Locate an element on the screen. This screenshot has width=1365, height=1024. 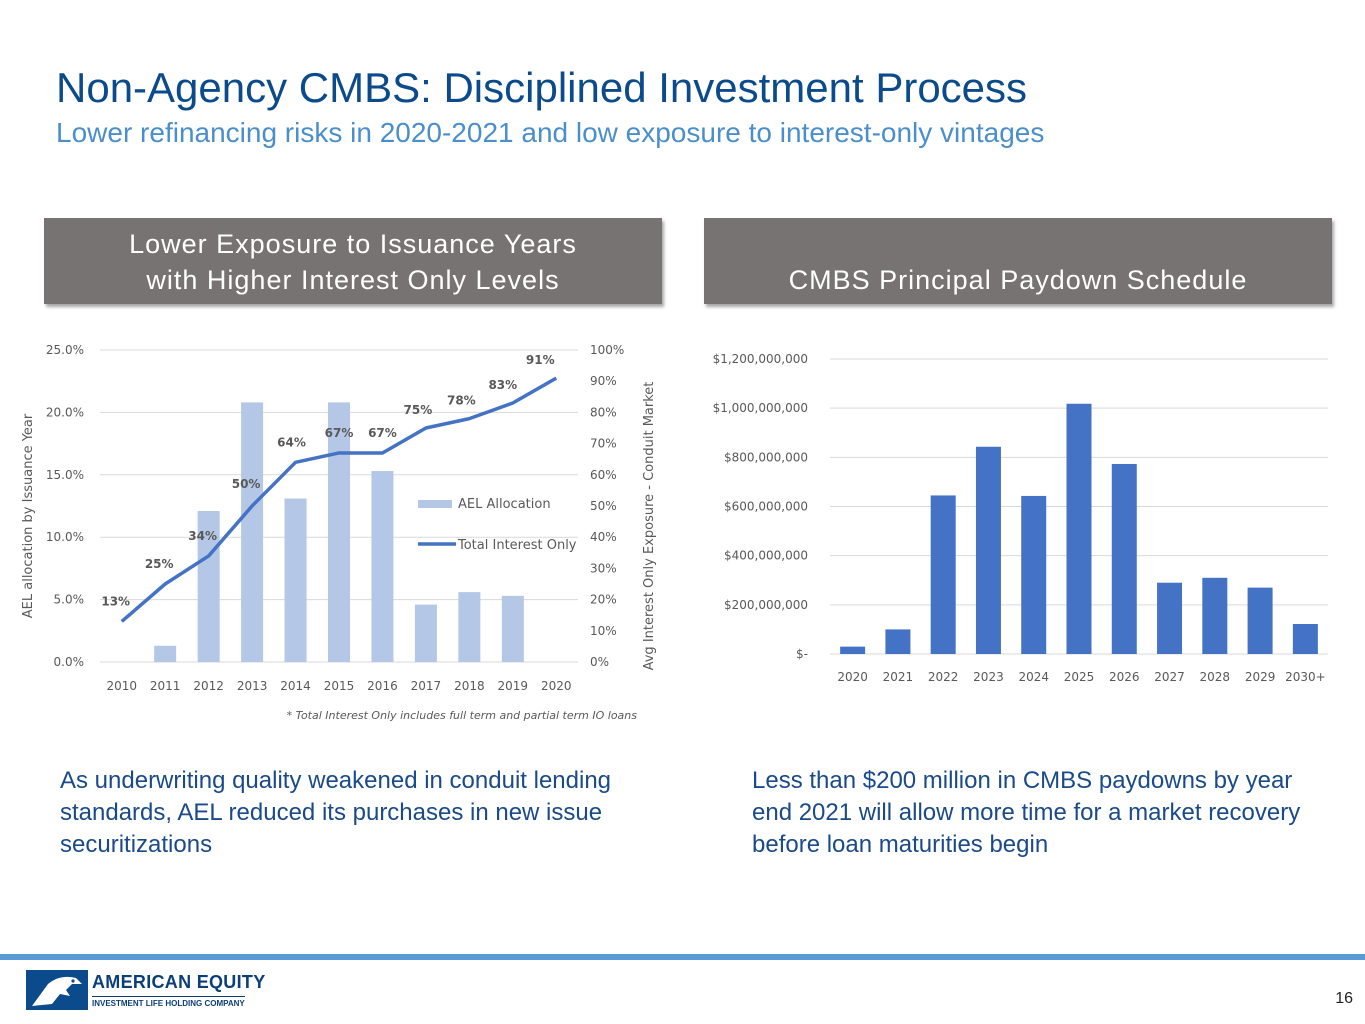
right-panel-header: CMBS Principal Paydown Schedule is located at coordinates (1018, 261).